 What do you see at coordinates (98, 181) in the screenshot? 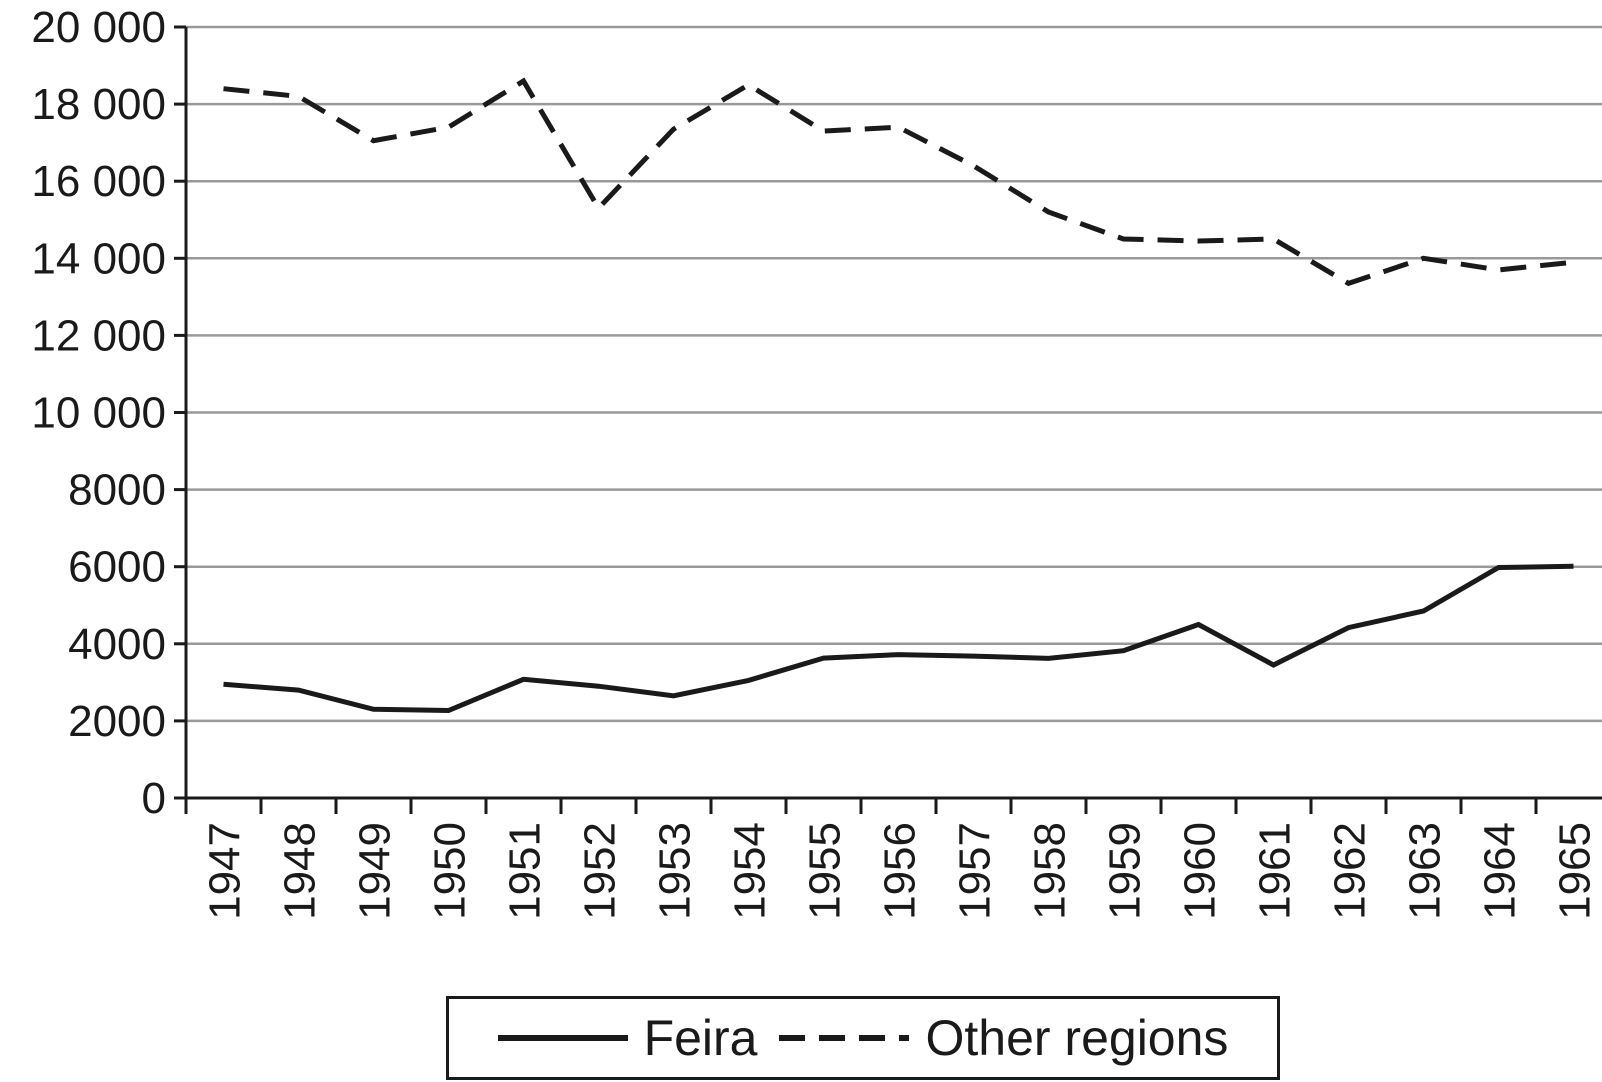
I see `y-tick-label: 16 000` at bounding box center [98, 181].